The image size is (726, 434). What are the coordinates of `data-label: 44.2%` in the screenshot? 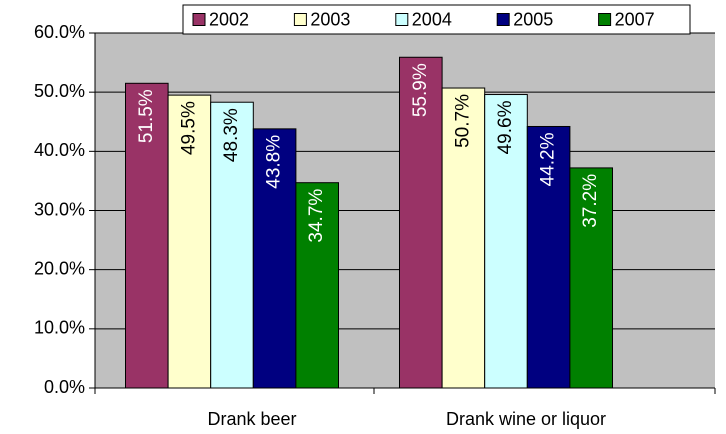 It's located at (548, 159).